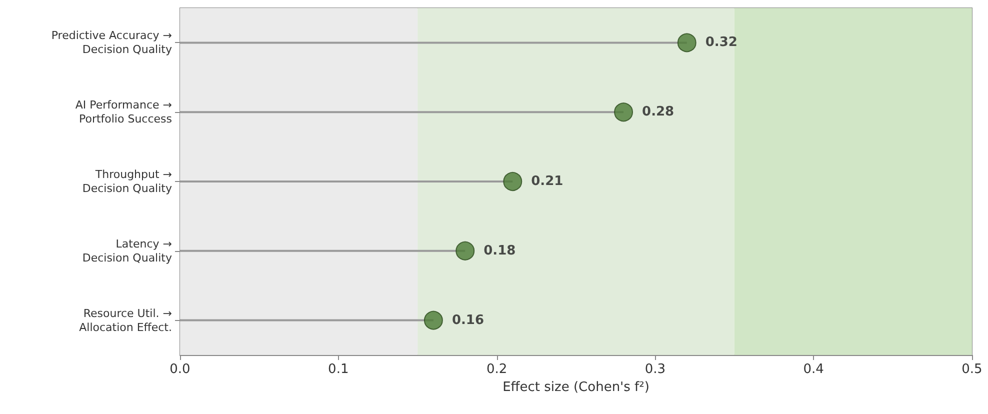 The image size is (988, 414). What do you see at coordinates (127, 181) in the screenshot?
I see `y-tick-label: Throughput → Decision Quality` at bounding box center [127, 181].